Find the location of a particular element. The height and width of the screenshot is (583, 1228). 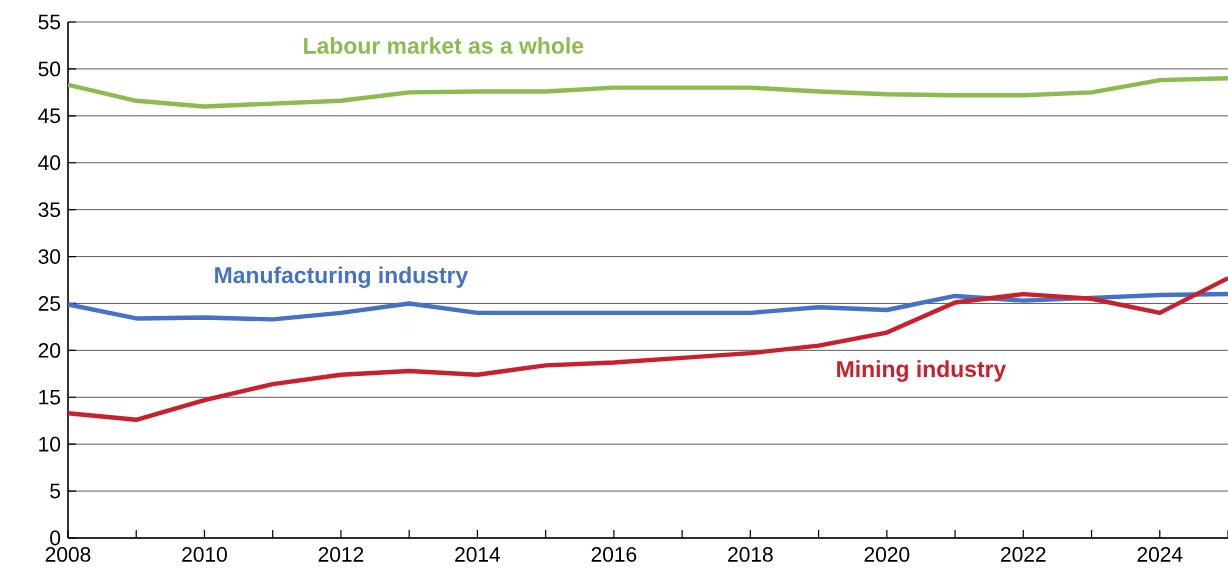

x-tick-label: 2020 is located at coordinates (887, 554).